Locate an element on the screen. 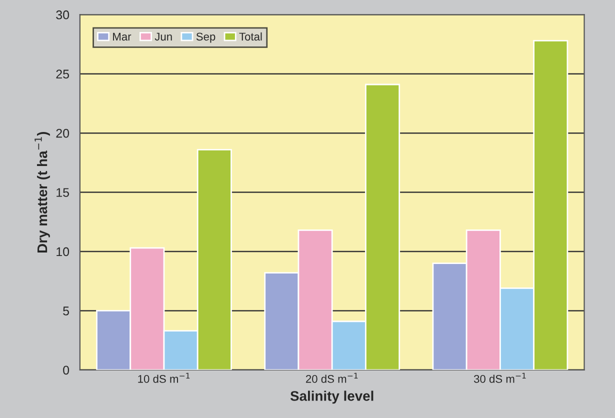 This screenshot has height=418, width=615. x-axis-title: Salinity level is located at coordinates (332, 397).